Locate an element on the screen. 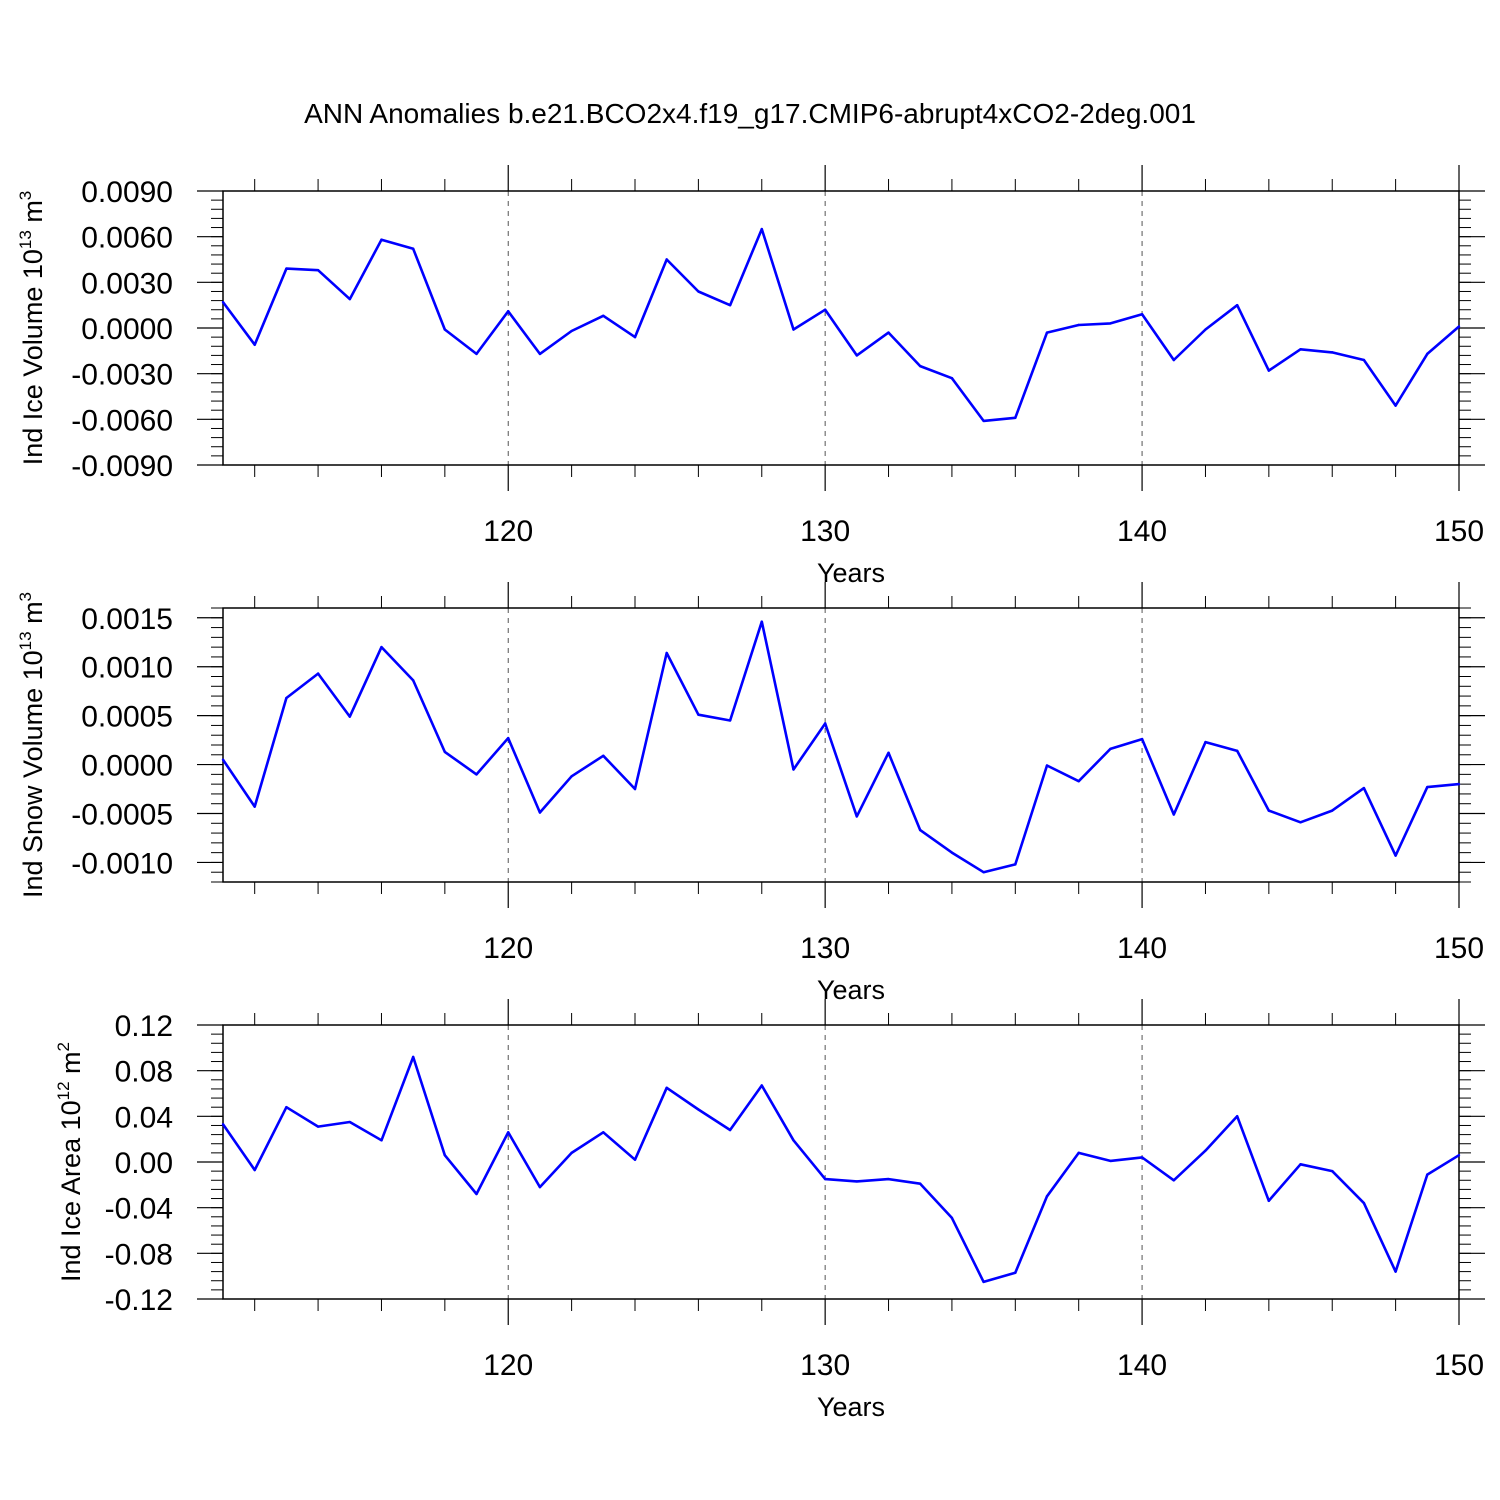 Image resolution: width=1500 pixels, height=1500 pixels. x-tick-label-140: 140 is located at coordinates (1142, 1365).